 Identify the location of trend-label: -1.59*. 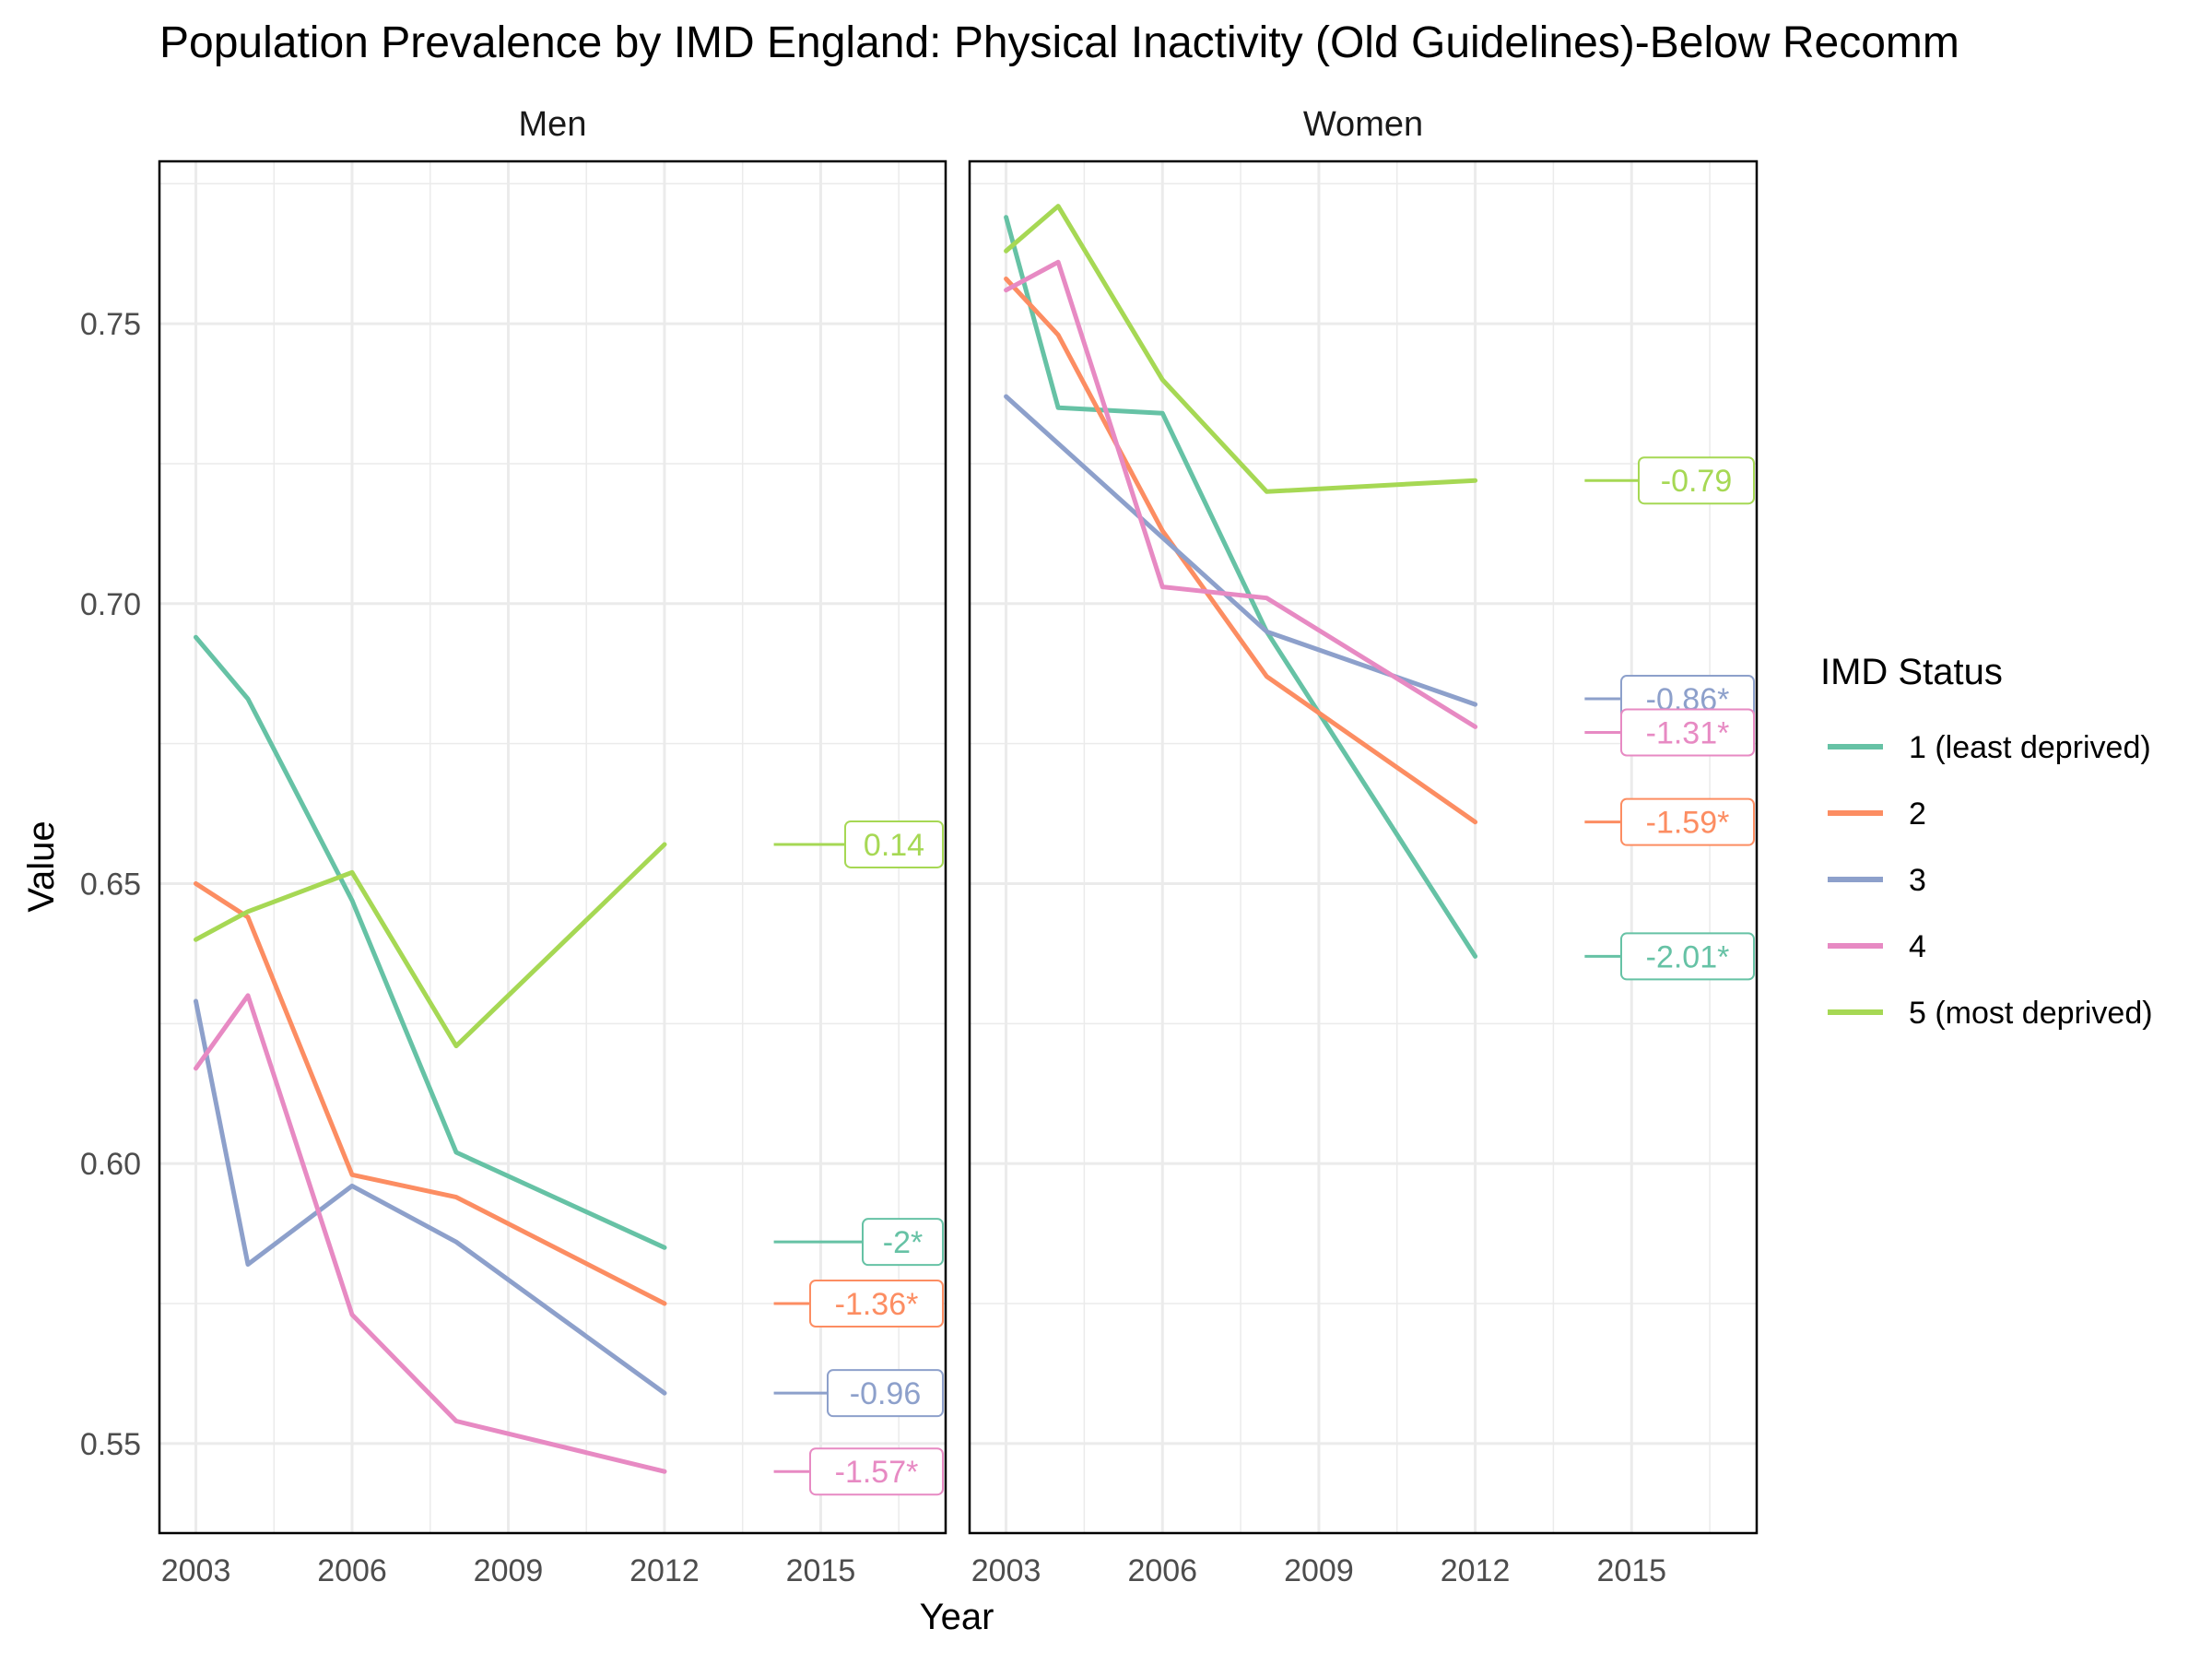
(1688, 823).